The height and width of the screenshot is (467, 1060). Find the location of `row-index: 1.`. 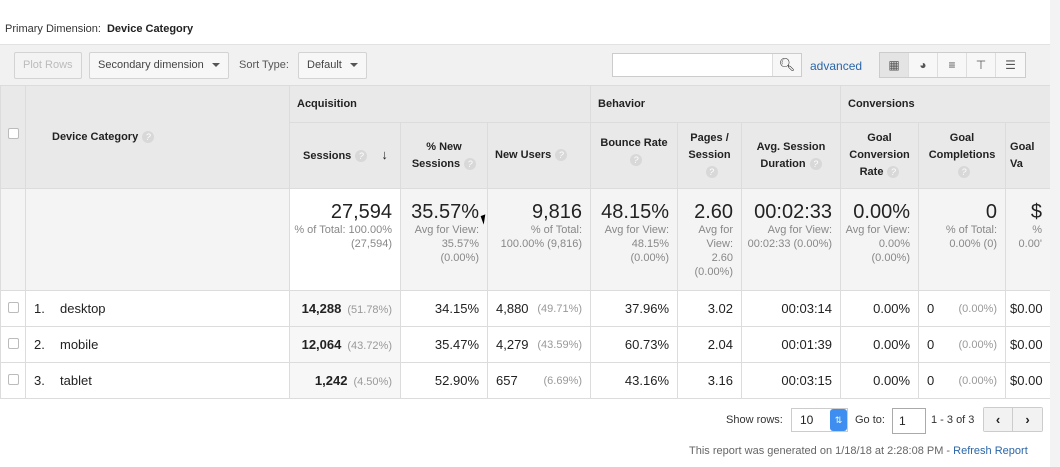

row-index: 1. is located at coordinates (39, 308).